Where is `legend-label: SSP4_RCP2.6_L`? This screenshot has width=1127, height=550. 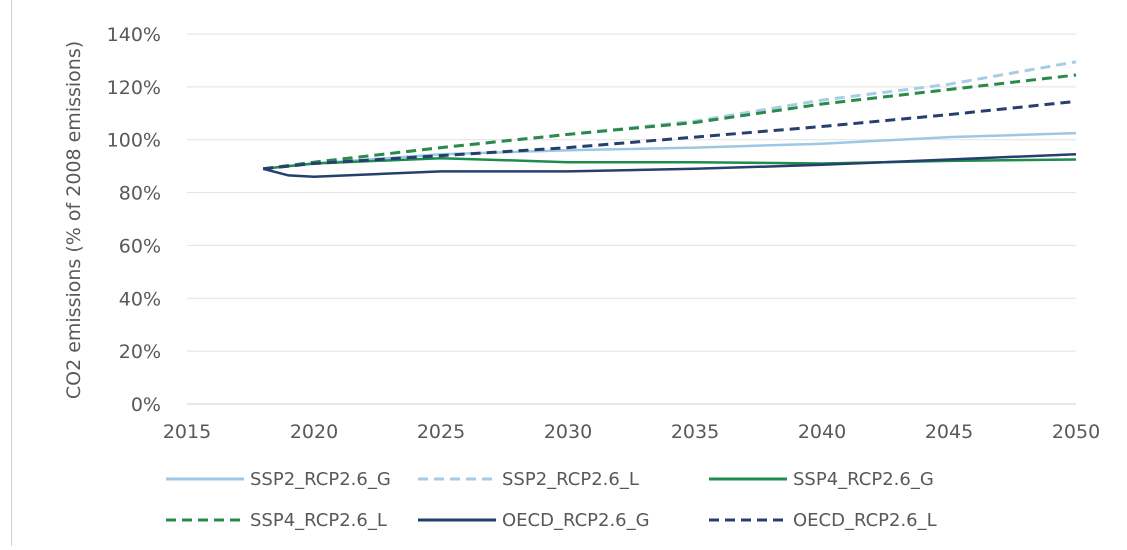
legend-label: SSP4_RCP2.6_L is located at coordinates (318, 520).